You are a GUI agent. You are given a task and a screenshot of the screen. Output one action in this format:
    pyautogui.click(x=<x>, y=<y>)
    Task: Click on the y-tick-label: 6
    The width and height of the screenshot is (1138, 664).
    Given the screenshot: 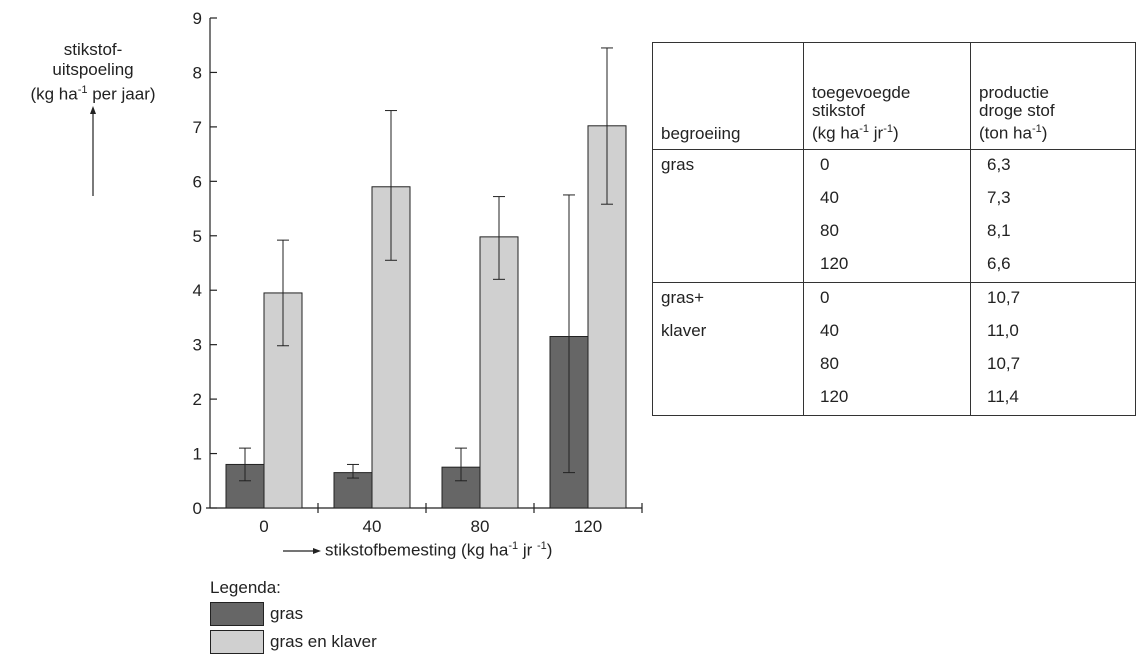 What is the action you would take?
    pyautogui.click(x=197, y=181)
    